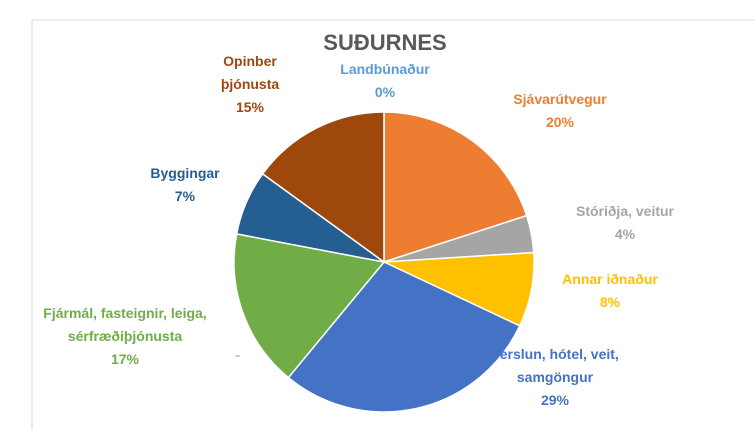  Describe the element at coordinates (385, 42) in the screenshot. I see `chart-title: SUÐURNES` at that location.